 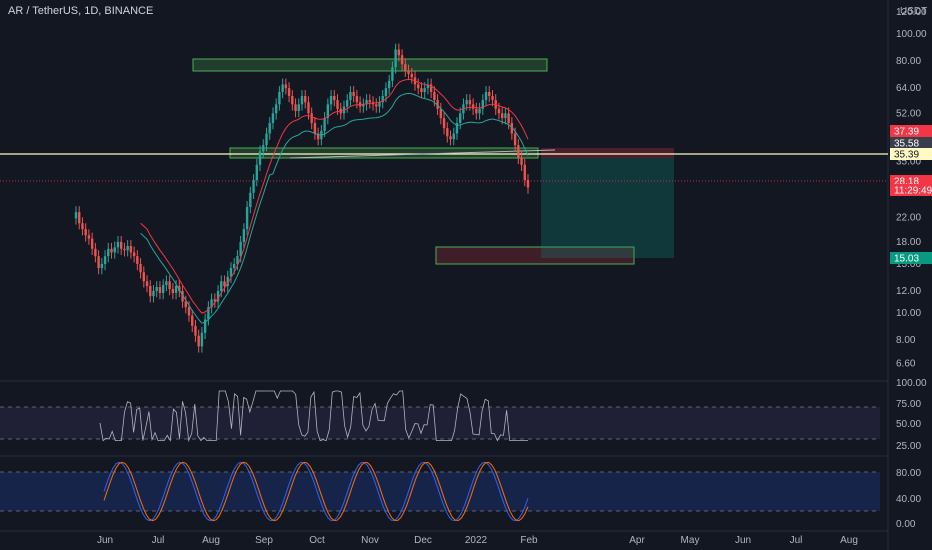 I want to click on price-tag-label: 35.39, so click(x=906, y=155).